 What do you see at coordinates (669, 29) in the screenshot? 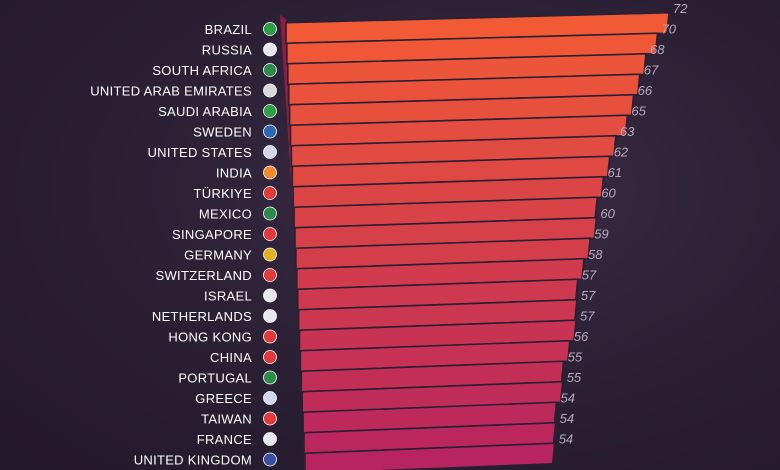
I see `value-label: 70` at bounding box center [669, 29].